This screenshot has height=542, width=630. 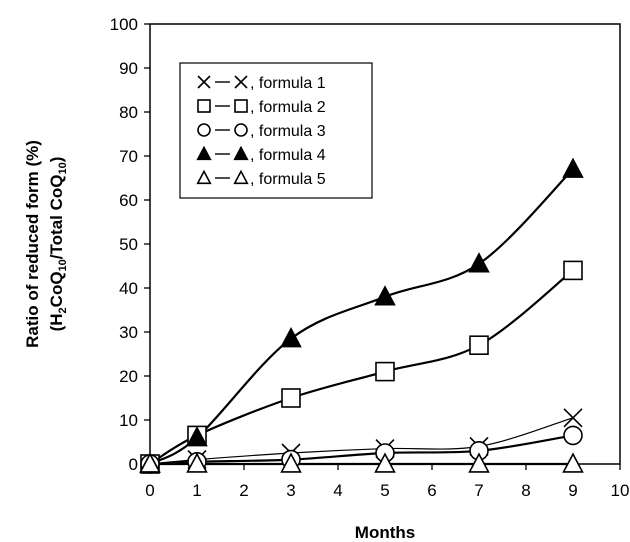 I want to click on x-tick-label: 5, so click(x=384, y=490).